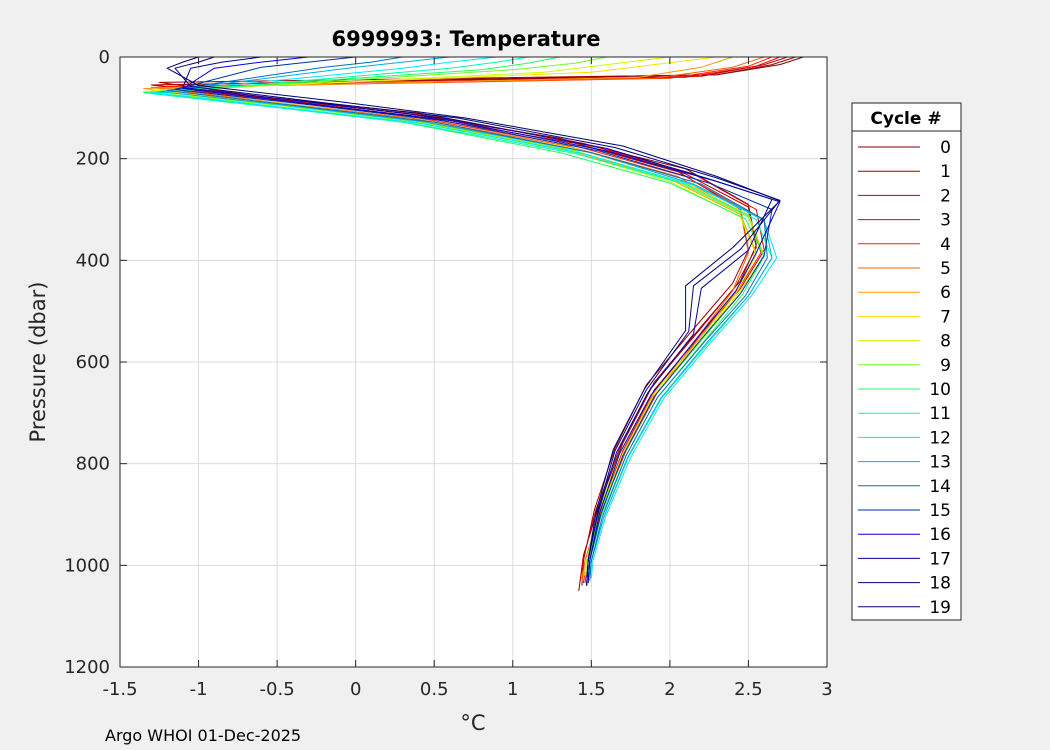 This screenshot has height=750, width=1050. I want to click on legend-label: 16, so click(940, 535).